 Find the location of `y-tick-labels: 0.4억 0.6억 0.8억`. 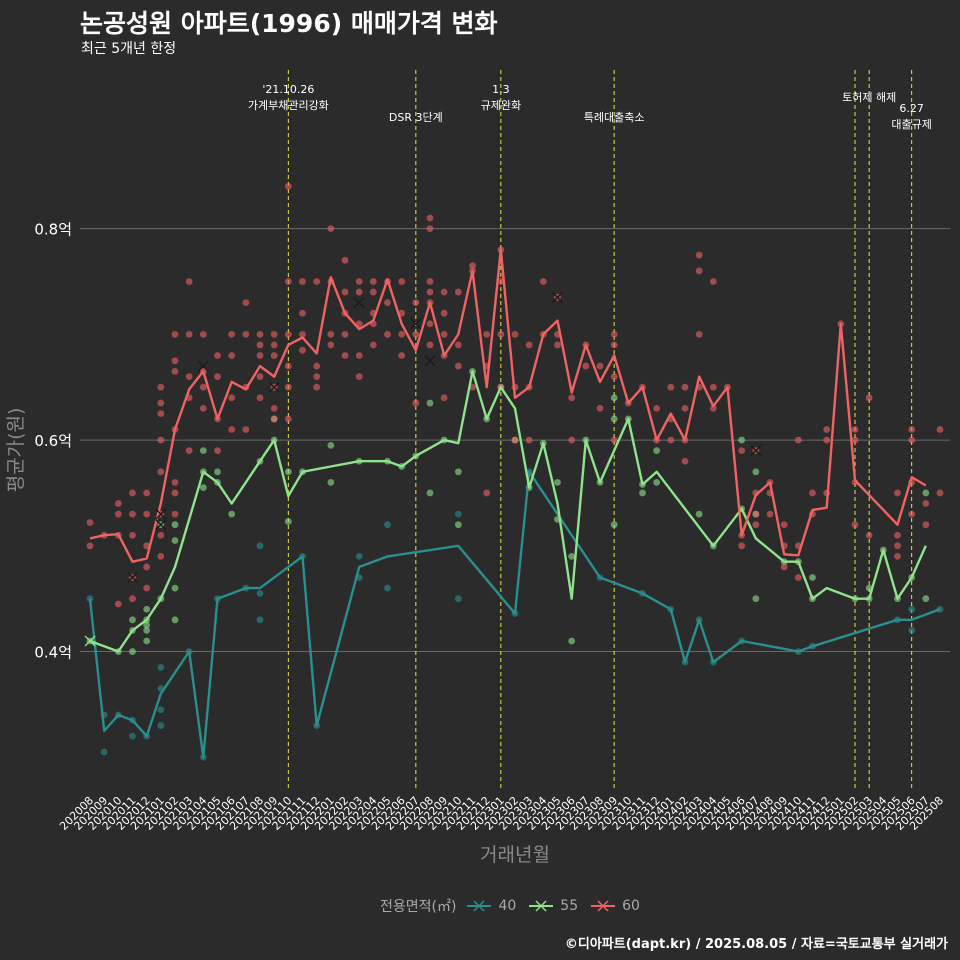

y-tick-labels: 0.4억 0.6억 0.8억 is located at coordinates (53, 441).